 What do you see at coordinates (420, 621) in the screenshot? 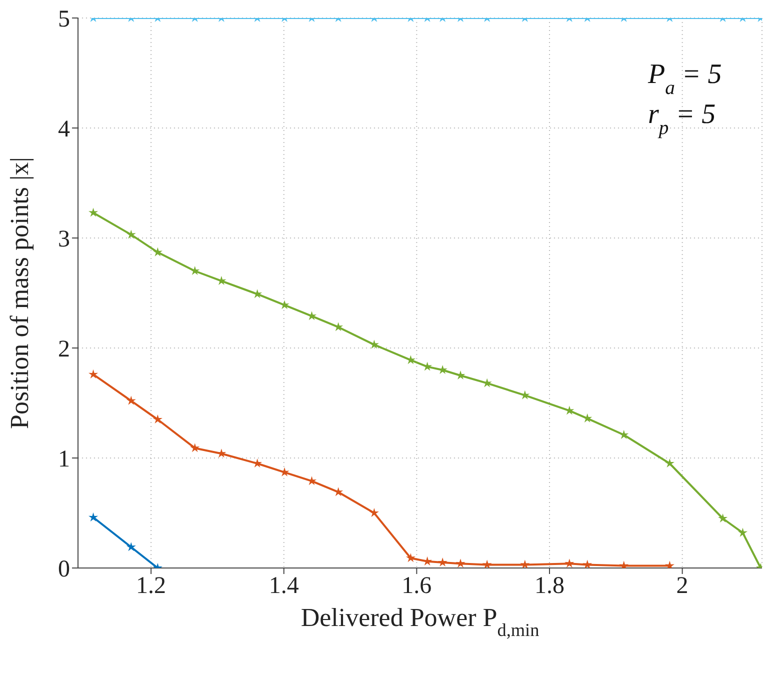
I see `x-axis-title: Delivered Power P$_{d,min}$` at bounding box center [420, 621].